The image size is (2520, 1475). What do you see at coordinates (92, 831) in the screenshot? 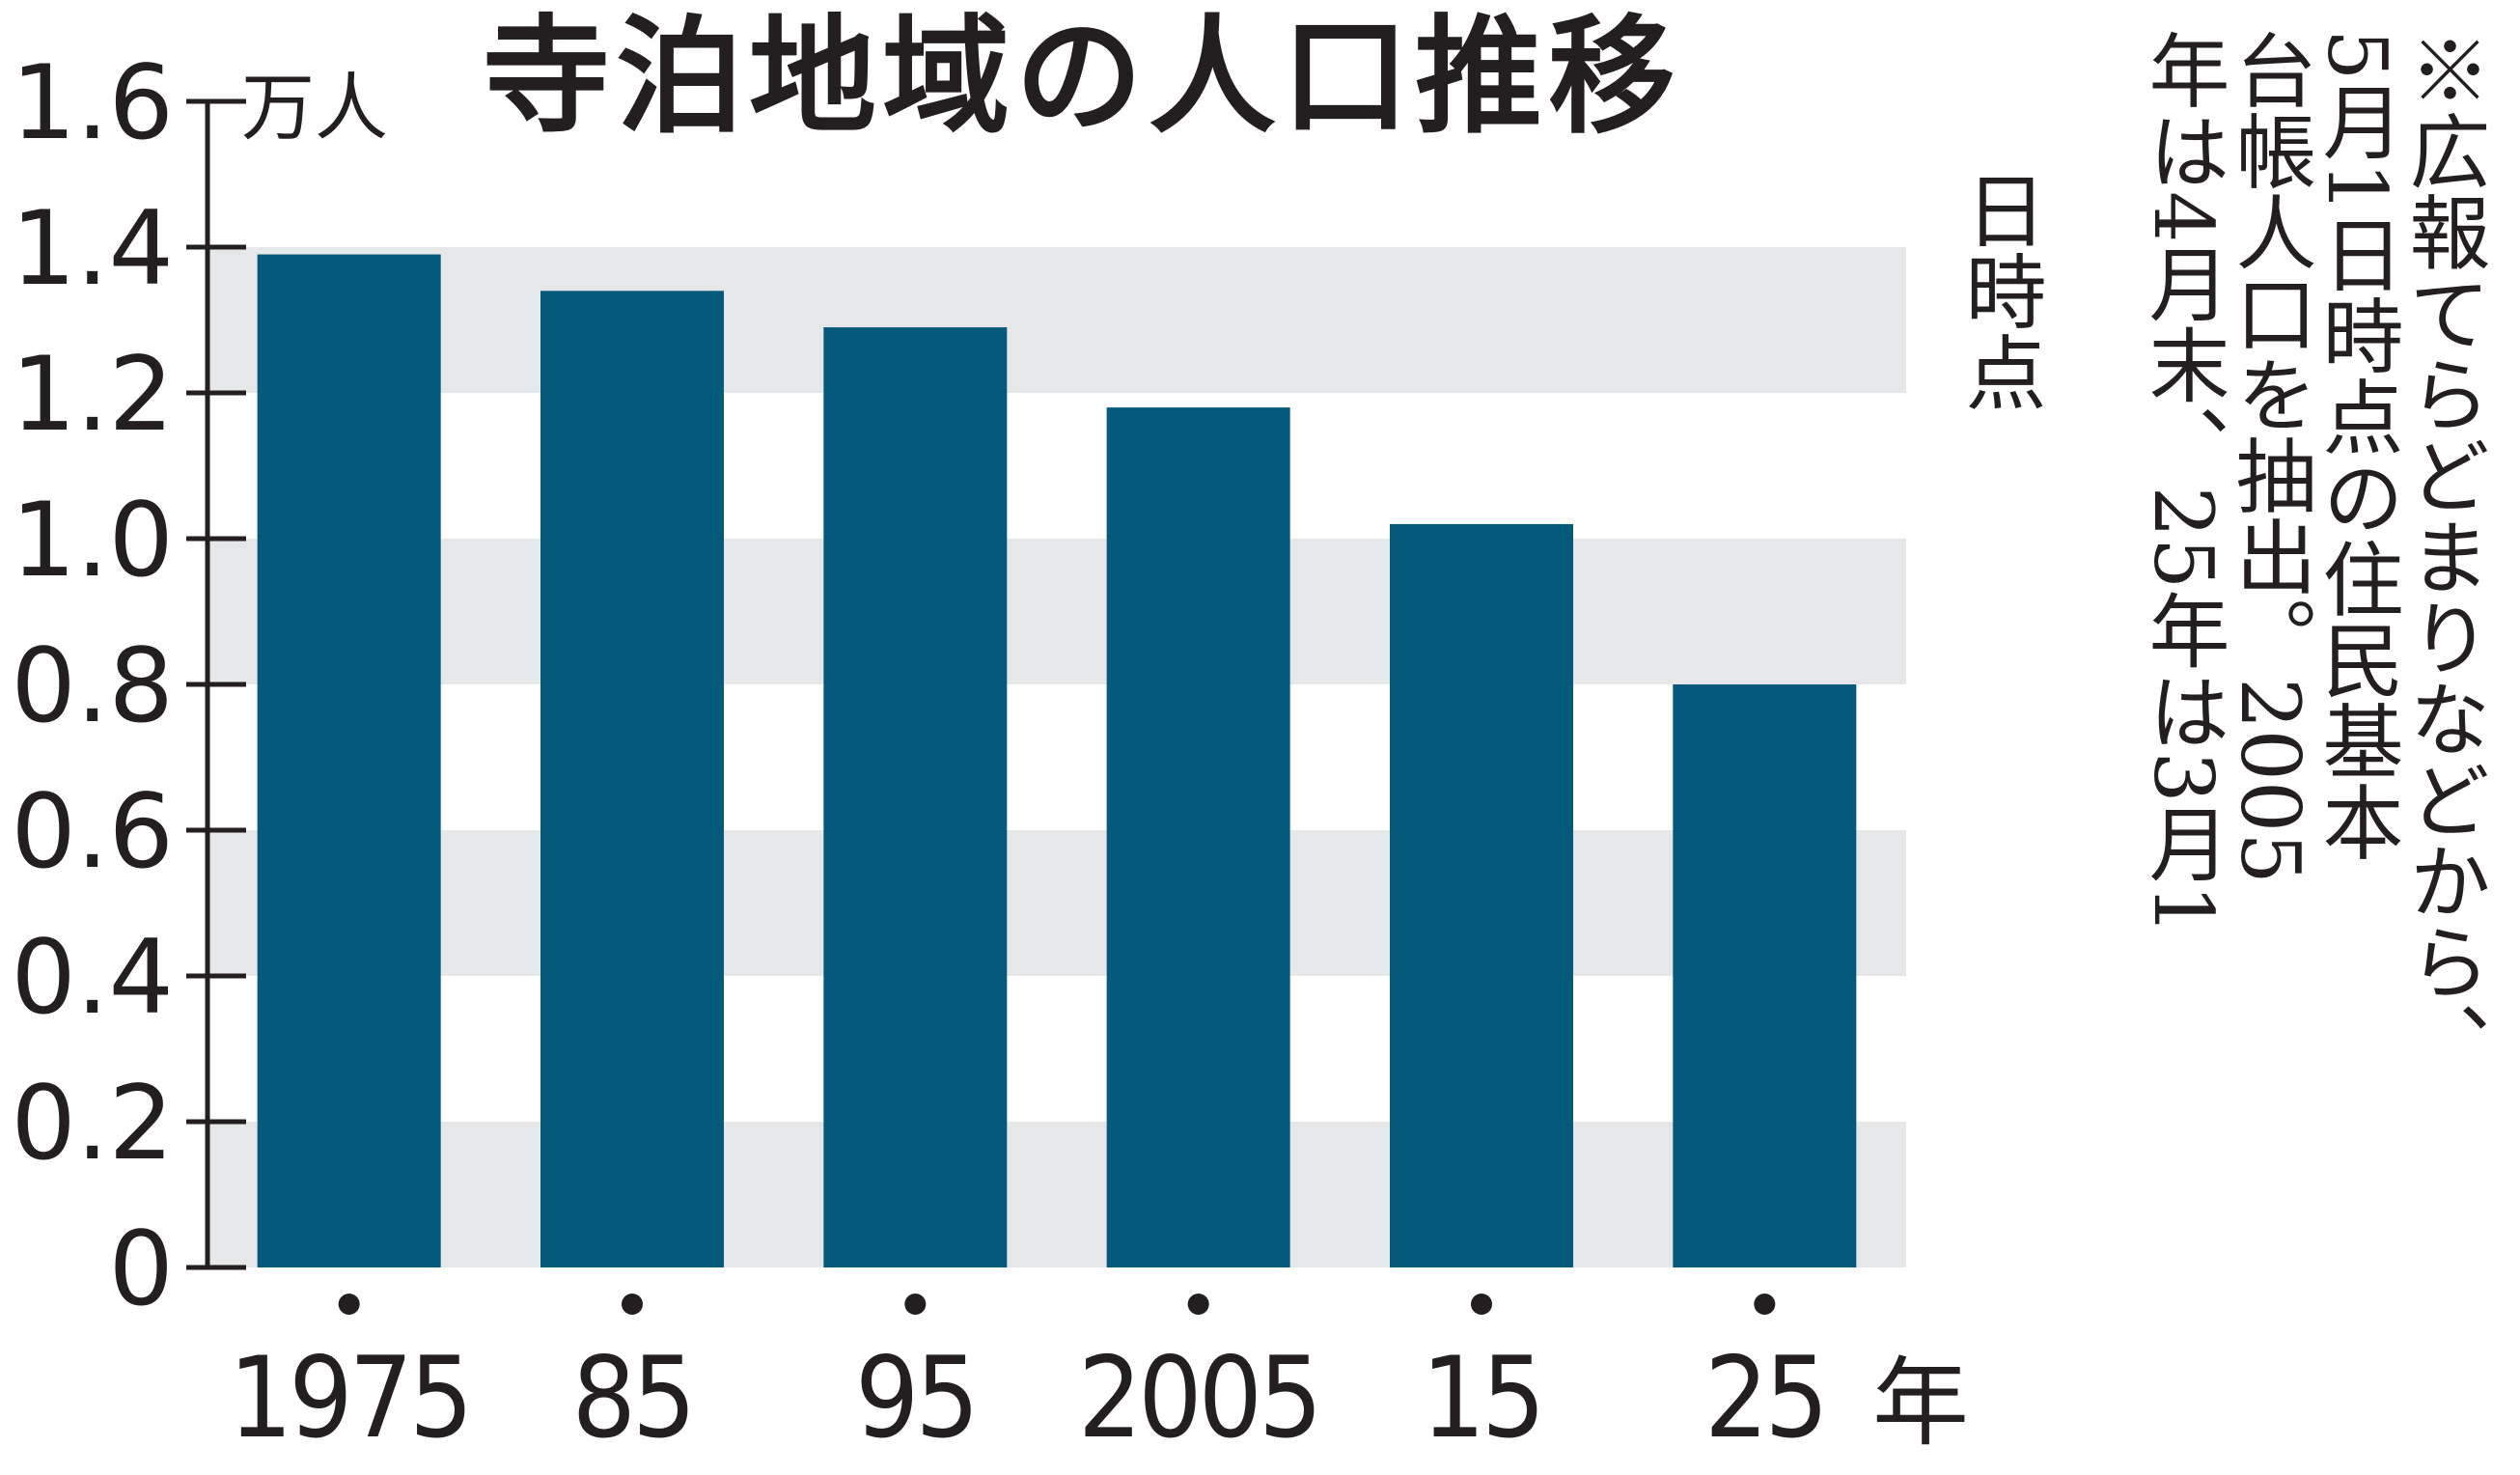
I see `y-tick-label: 0.6` at bounding box center [92, 831].